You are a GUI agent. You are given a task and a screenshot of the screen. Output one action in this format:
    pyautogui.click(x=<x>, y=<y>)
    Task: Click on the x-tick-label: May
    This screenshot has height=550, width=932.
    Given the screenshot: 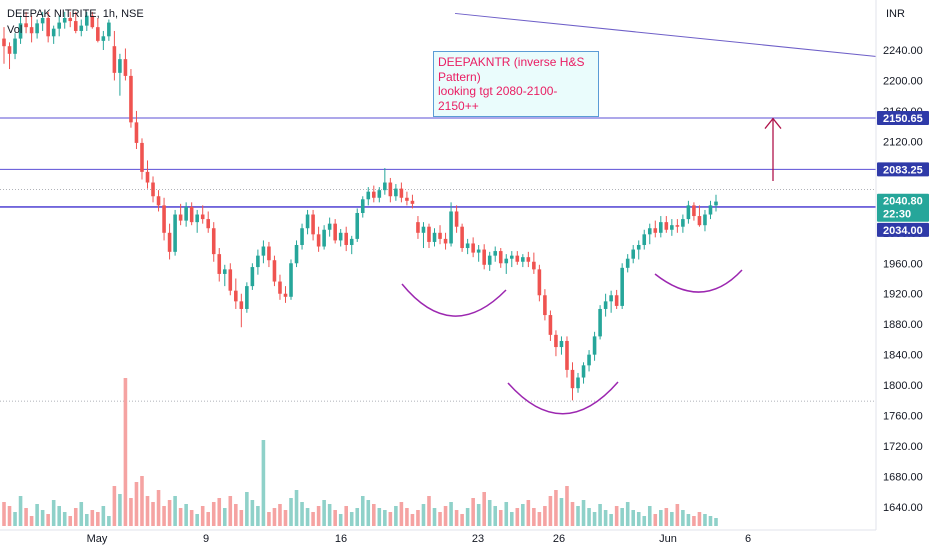 What is the action you would take?
    pyautogui.click(x=97, y=539)
    